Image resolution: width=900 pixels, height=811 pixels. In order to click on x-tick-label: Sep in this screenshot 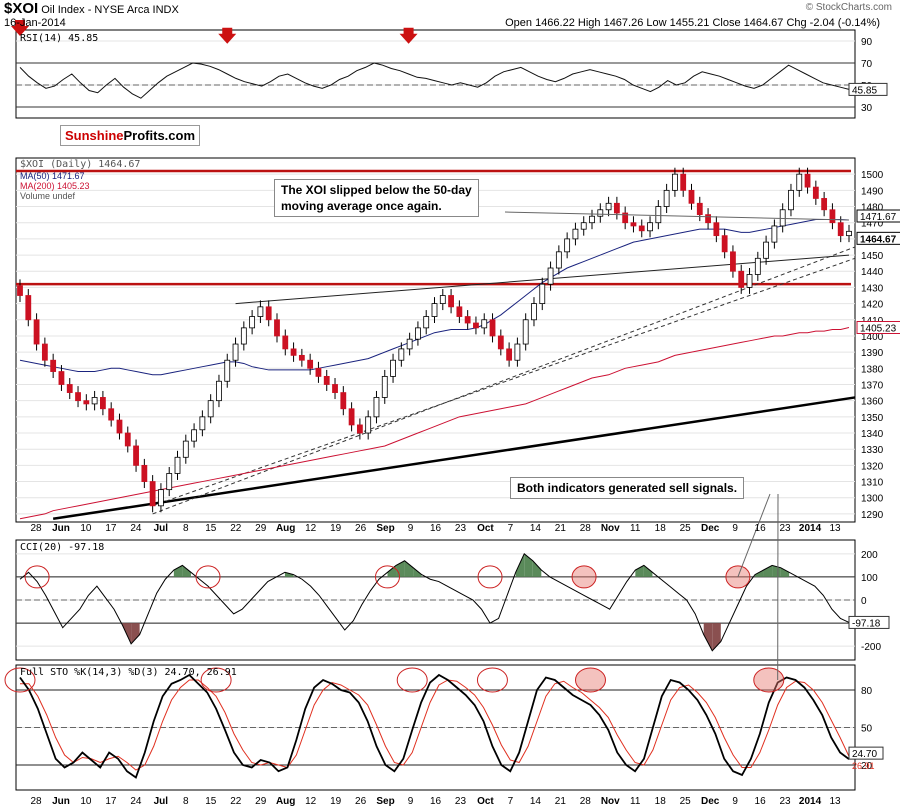, I will do `click(385, 528)`.